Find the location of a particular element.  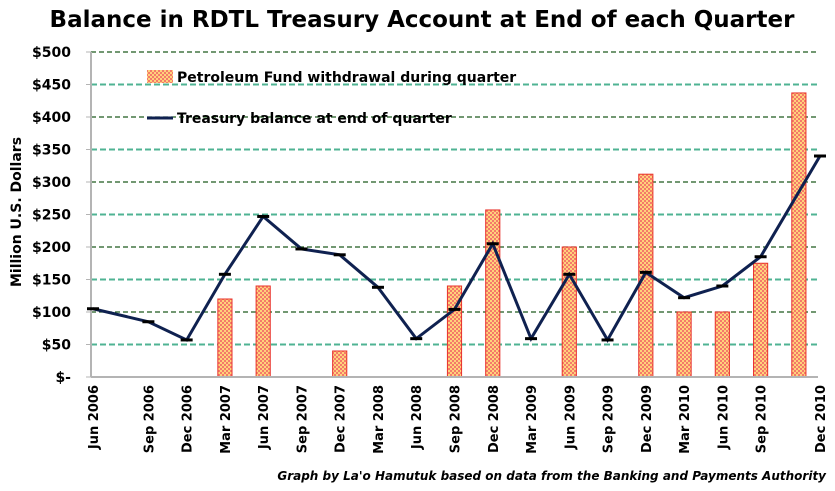

y-tick-label: $500 is located at coordinates (51, 53).